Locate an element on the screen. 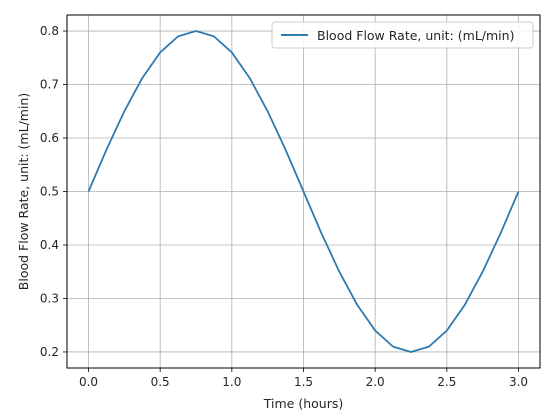 The image size is (556, 418). y-axis-label: Blood Flow Rate, unit: (mL/min) is located at coordinates (23, 191).